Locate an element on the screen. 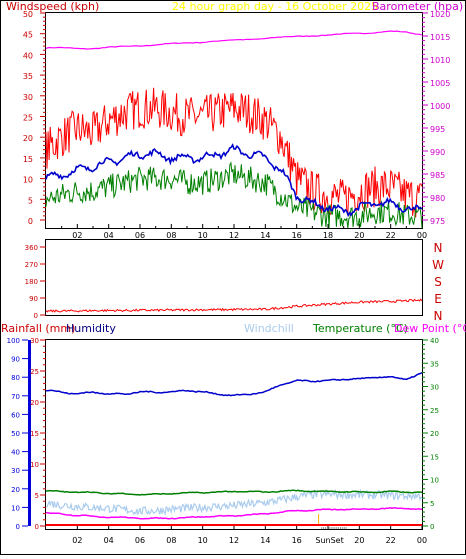  baro-right-tick-label: 1005 is located at coordinates (440, 83).